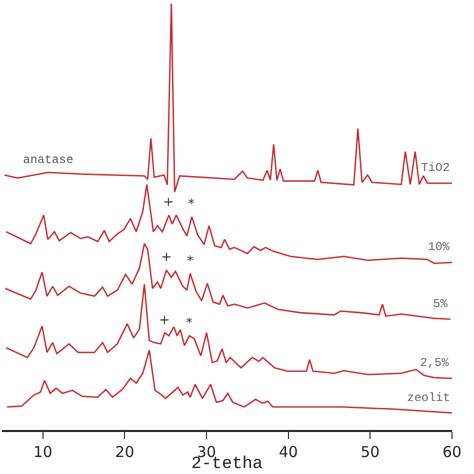 Image resolution: width=474 pixels, height=474 pixels. I want to click on series-label: 2,5%, so click(435, 363).